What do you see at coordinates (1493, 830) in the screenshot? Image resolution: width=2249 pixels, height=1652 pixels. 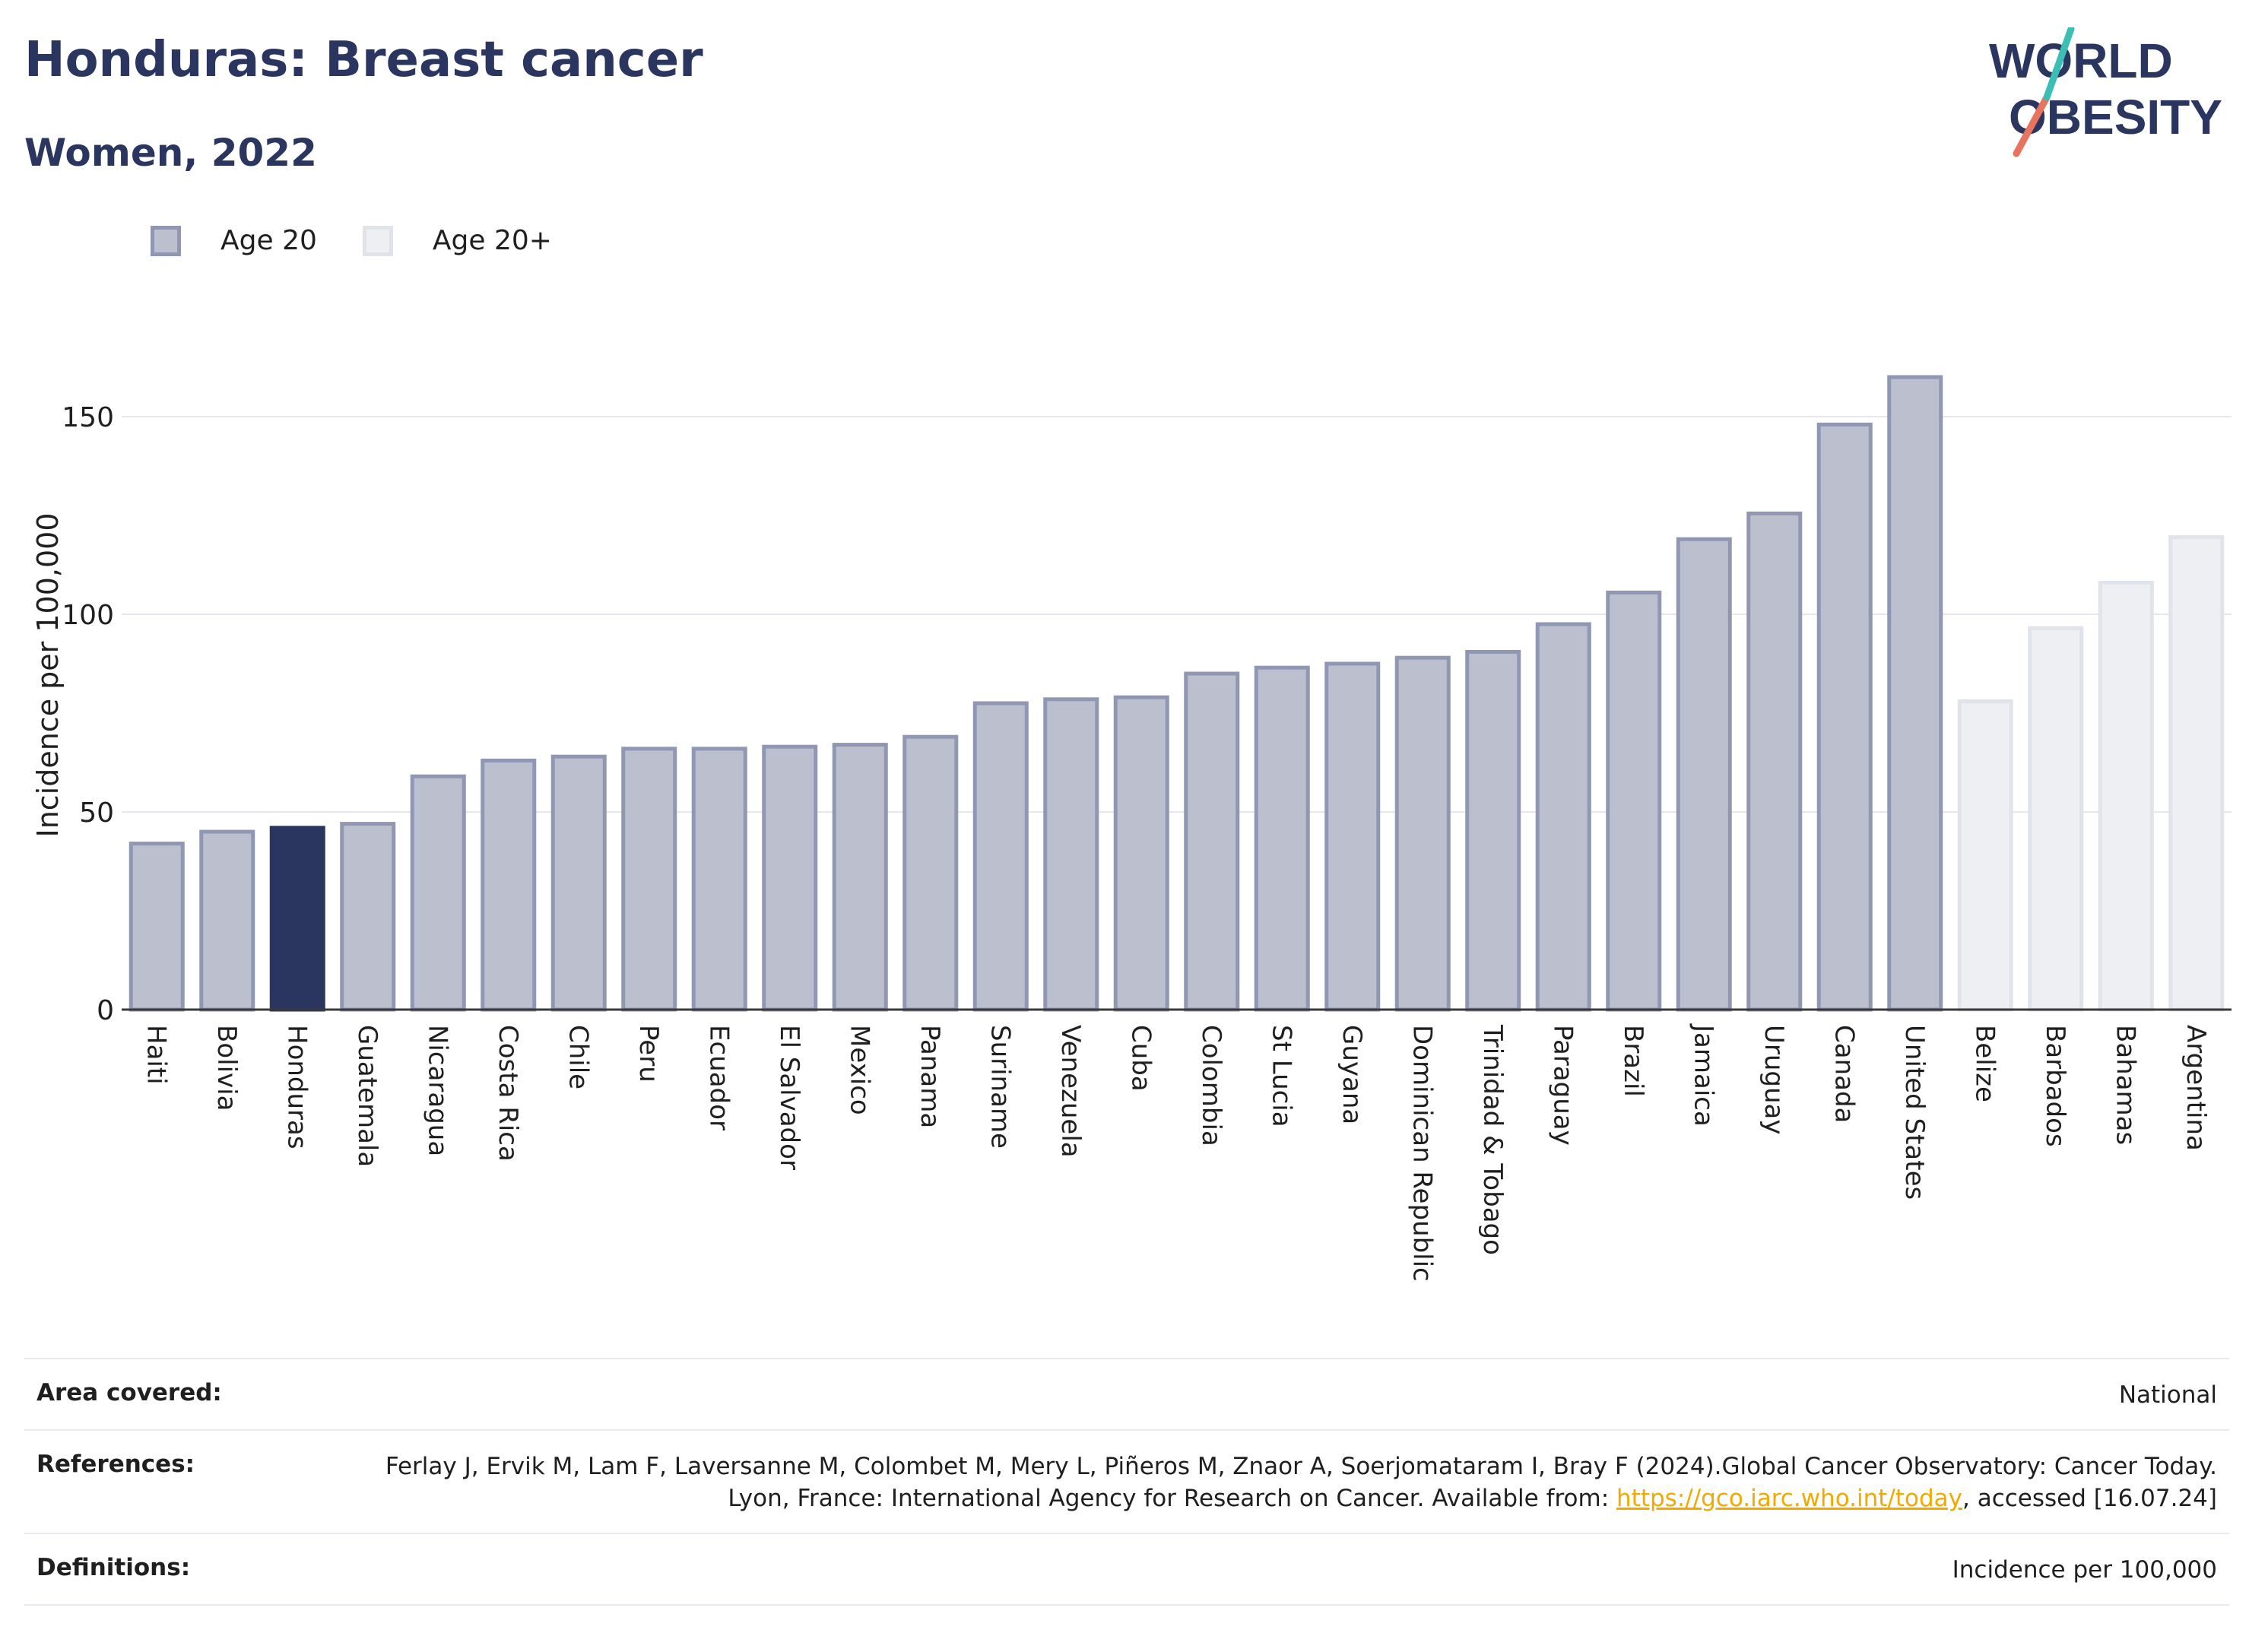 I see `bar-trinidad-tobago` at bounding box center [1493, 830].